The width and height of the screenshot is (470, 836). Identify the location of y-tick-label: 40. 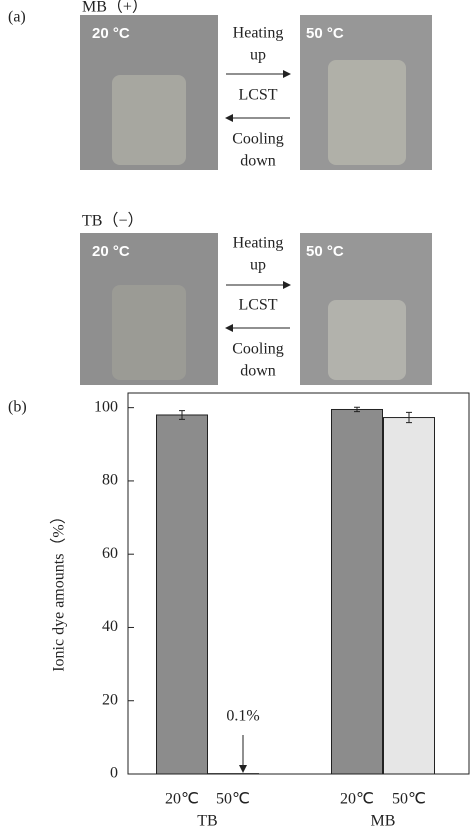
(110, 626).